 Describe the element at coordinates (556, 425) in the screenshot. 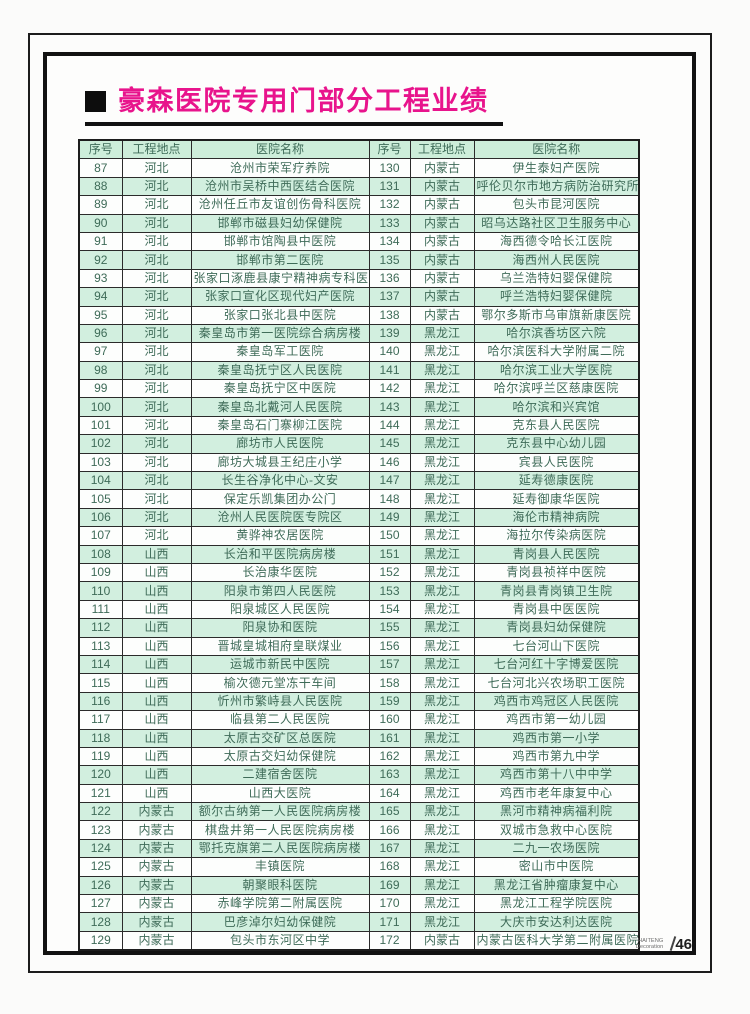

I see `cell-hospital-right: 克东县人民医院` at that location.